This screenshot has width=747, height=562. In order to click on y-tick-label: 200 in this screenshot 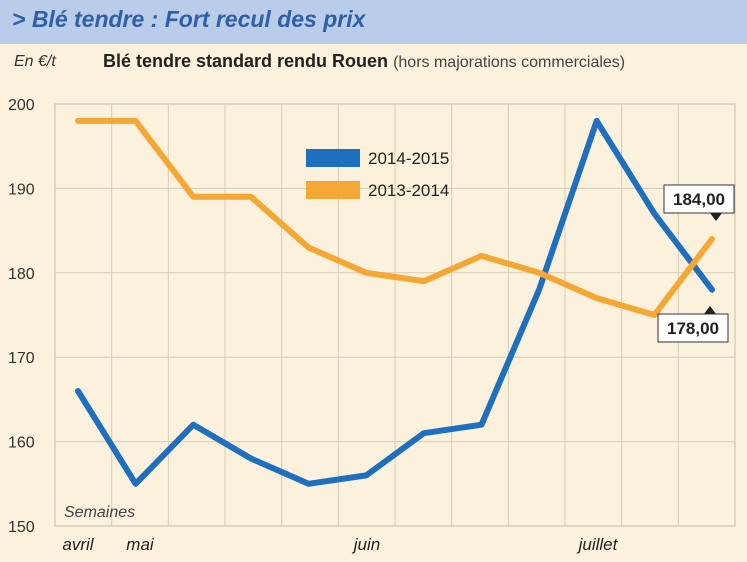, I will do `click(21, 105)`.